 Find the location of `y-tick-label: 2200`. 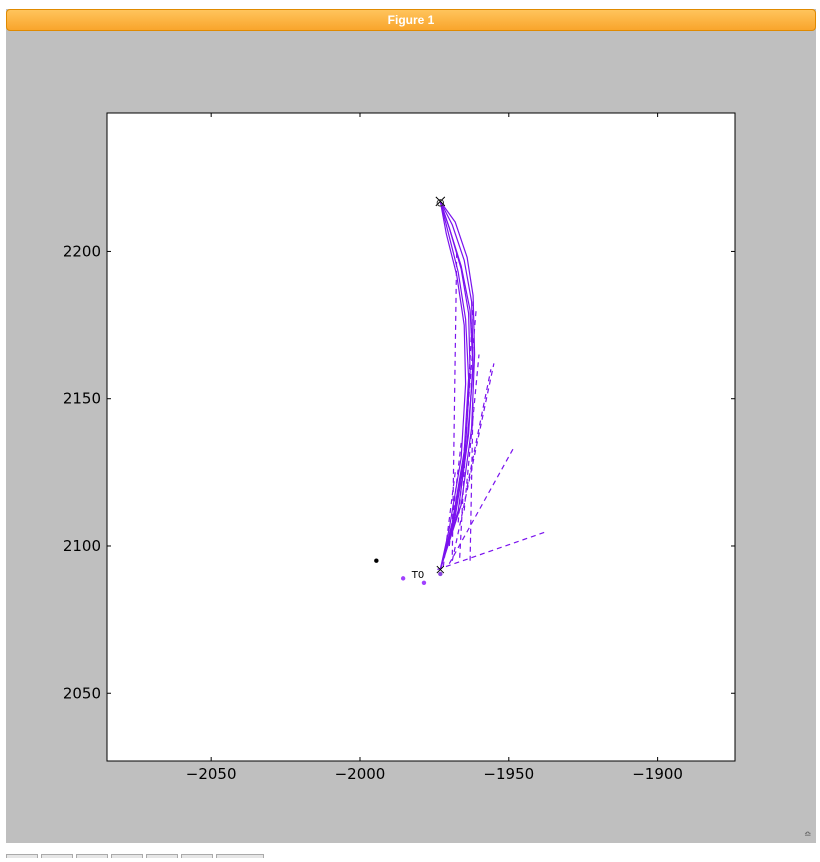

y-tick-label: 2200 is located at coordinates (82, 251).